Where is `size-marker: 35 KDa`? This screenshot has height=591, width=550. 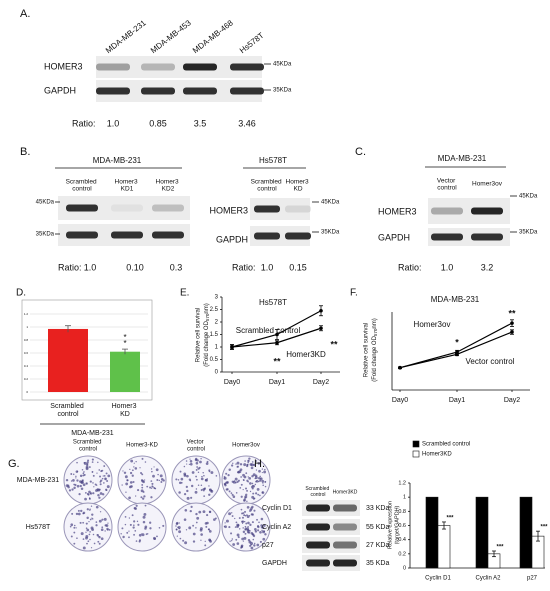 size-marker: 35 KDa is located at coordinates (377, 563).